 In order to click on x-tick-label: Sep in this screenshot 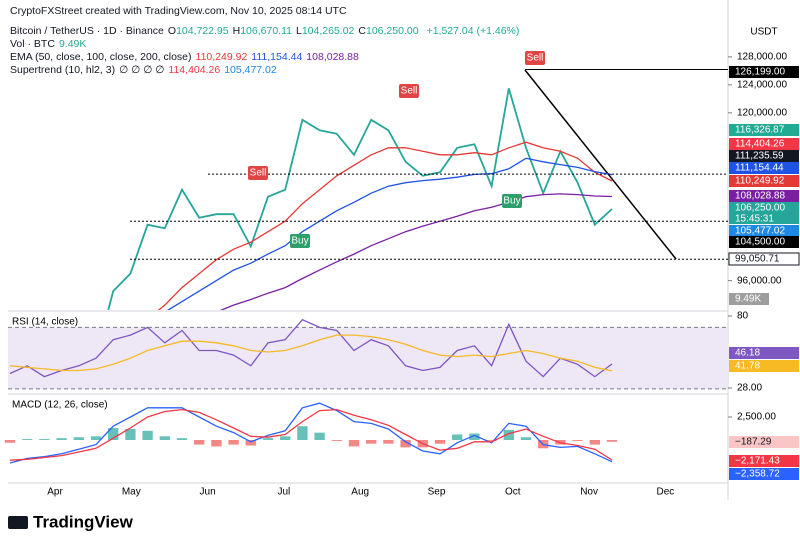, I will do `click(437, 492)`.